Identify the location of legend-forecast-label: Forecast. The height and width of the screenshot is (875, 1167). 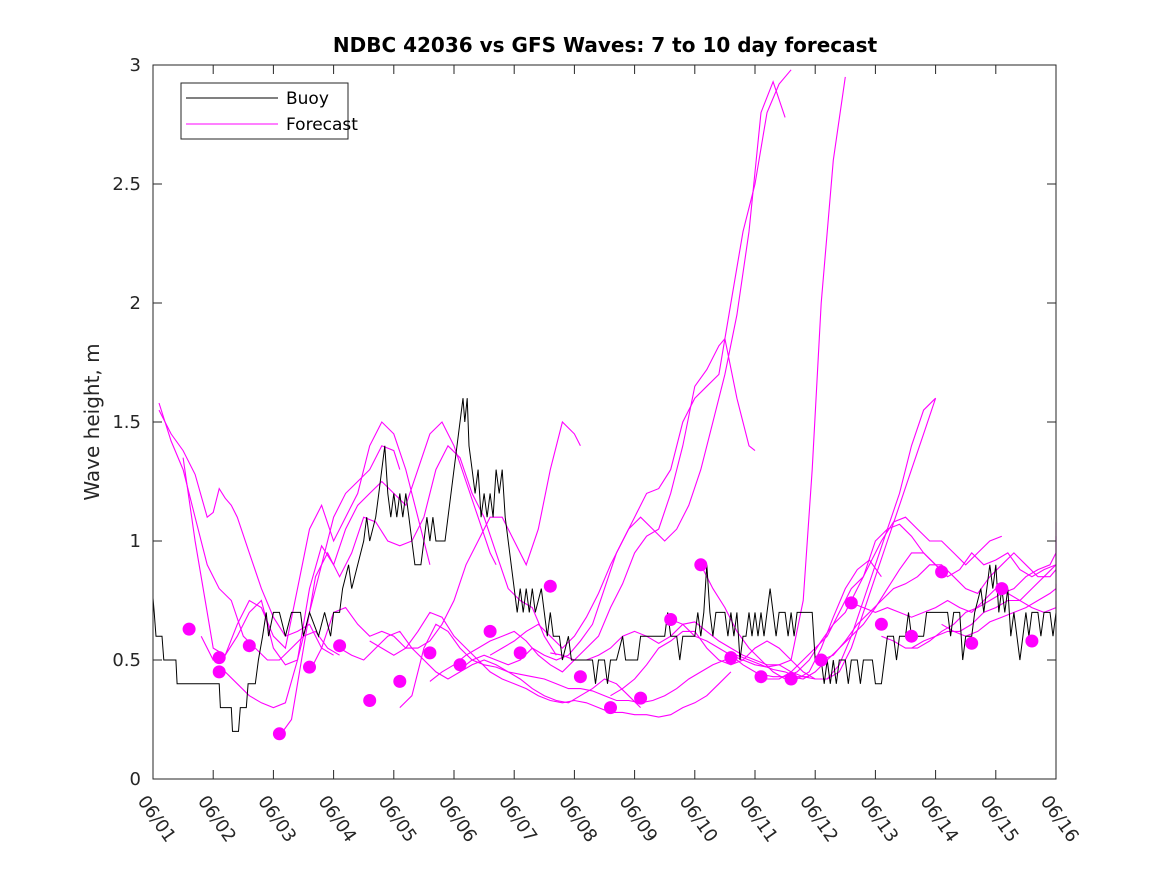
(322, 125).